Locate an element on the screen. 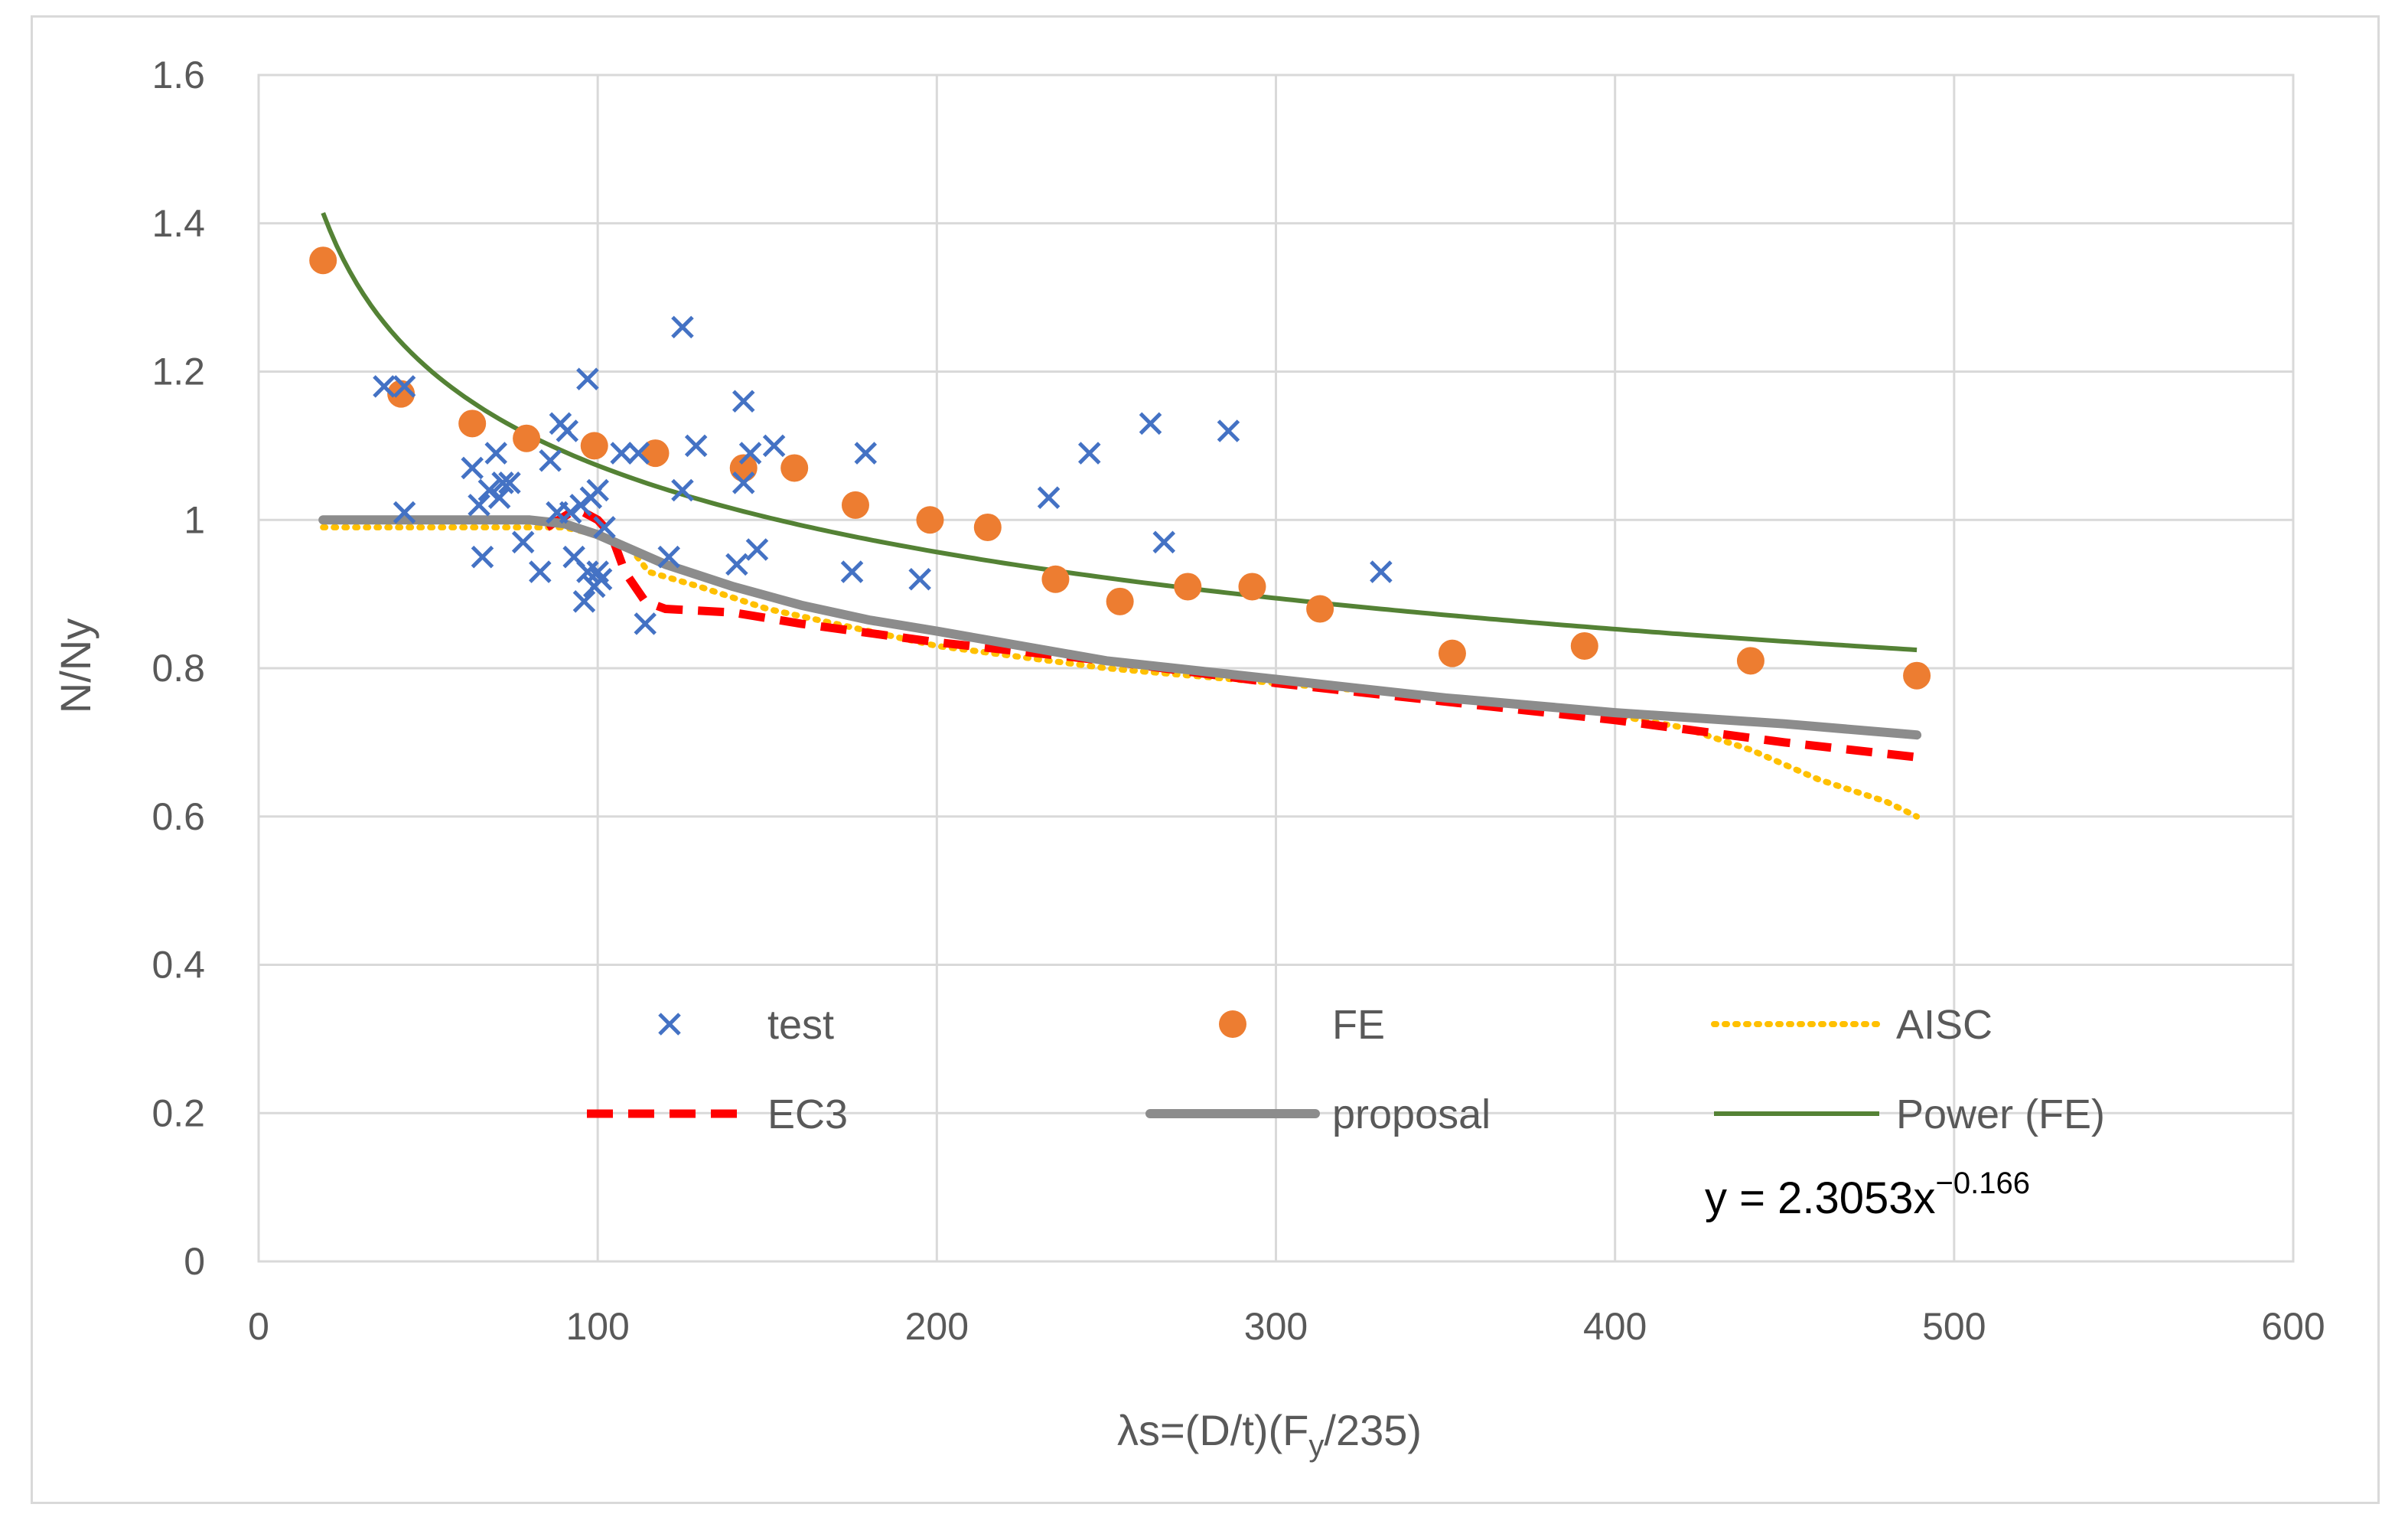 The image size is (2408, 1527). x-axis-title: λs=(D/t)(Fy/235) is located at coordinates (1269, 1434).